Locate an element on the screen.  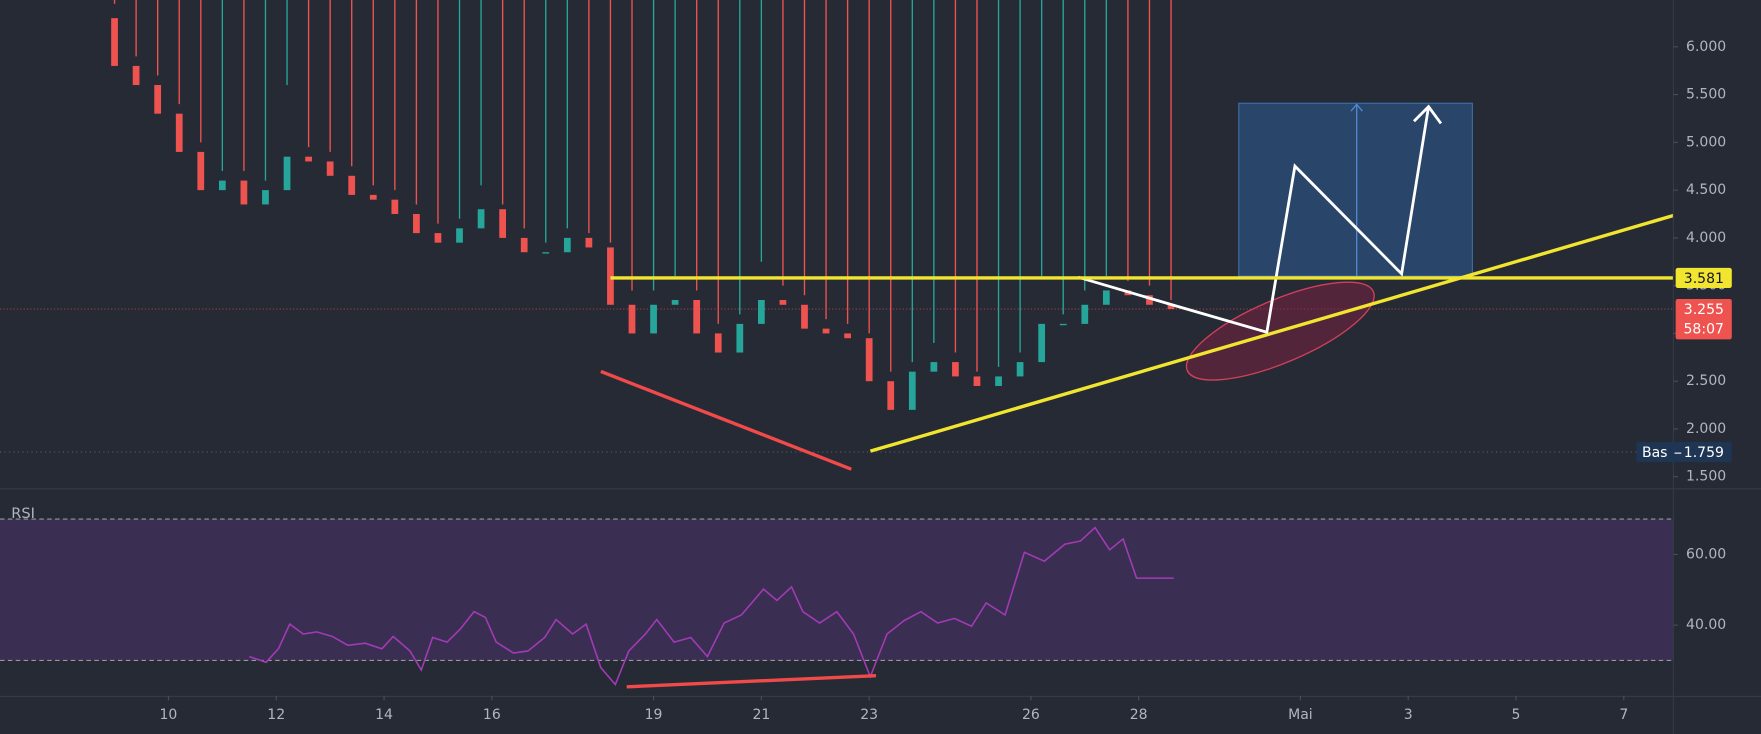
resistance-label: 3.581 is located at coordinates (1704, 279).